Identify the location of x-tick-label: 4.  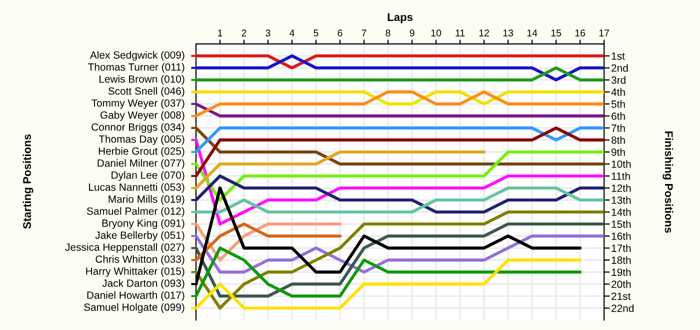
(292, 33).